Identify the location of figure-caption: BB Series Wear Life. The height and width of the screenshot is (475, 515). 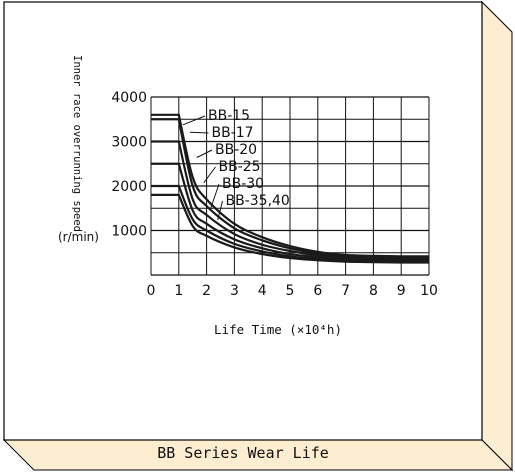
(243, 453).